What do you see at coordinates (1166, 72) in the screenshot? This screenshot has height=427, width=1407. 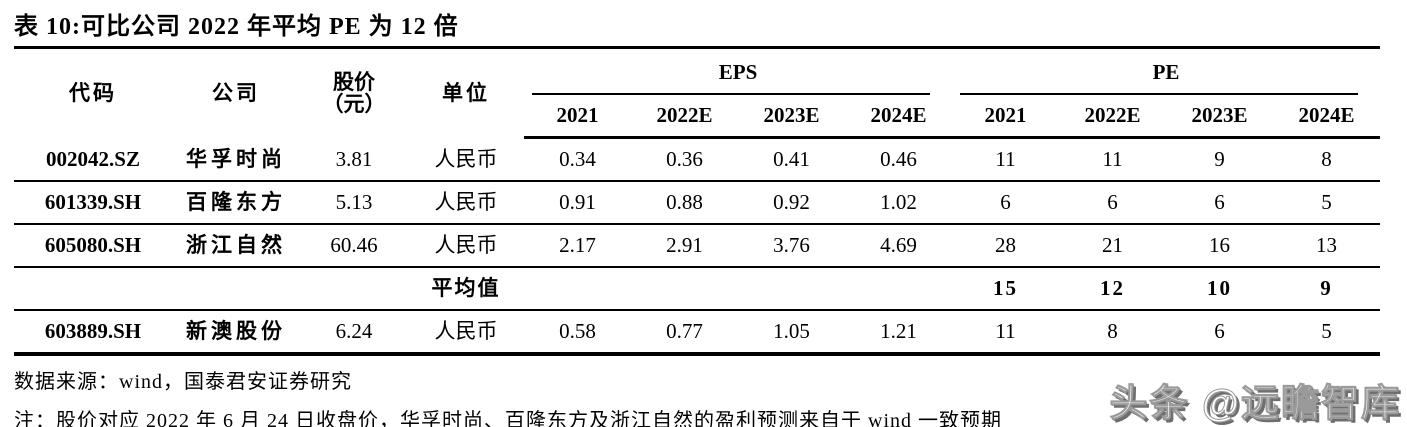 I see `col-group-pe: PE` at bounding box center [1166, 72].